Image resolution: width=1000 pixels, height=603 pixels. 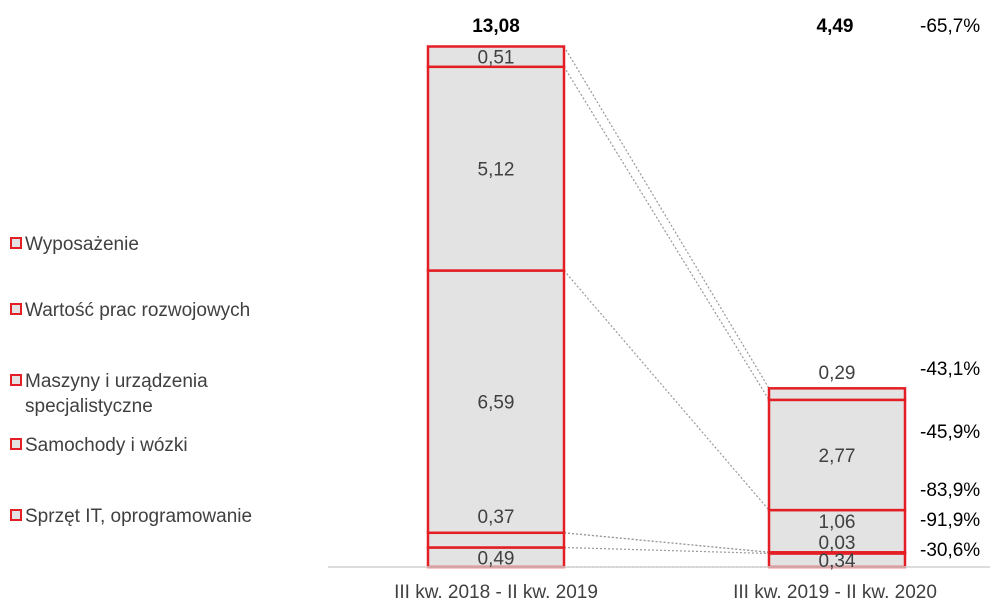 I want to click on legend-item-wyposazenie: Wyposażenie, so click(x=74, y=244).